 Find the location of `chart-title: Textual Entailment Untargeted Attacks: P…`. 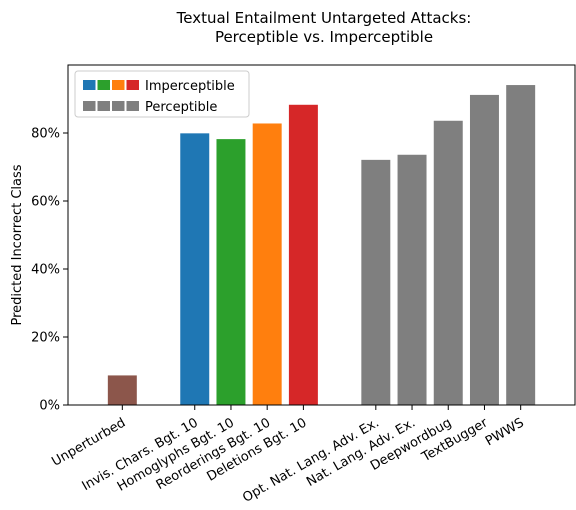

chart-title: Textual Entailment Untargeted Attacks: P… is located at coordinates (324, 27).